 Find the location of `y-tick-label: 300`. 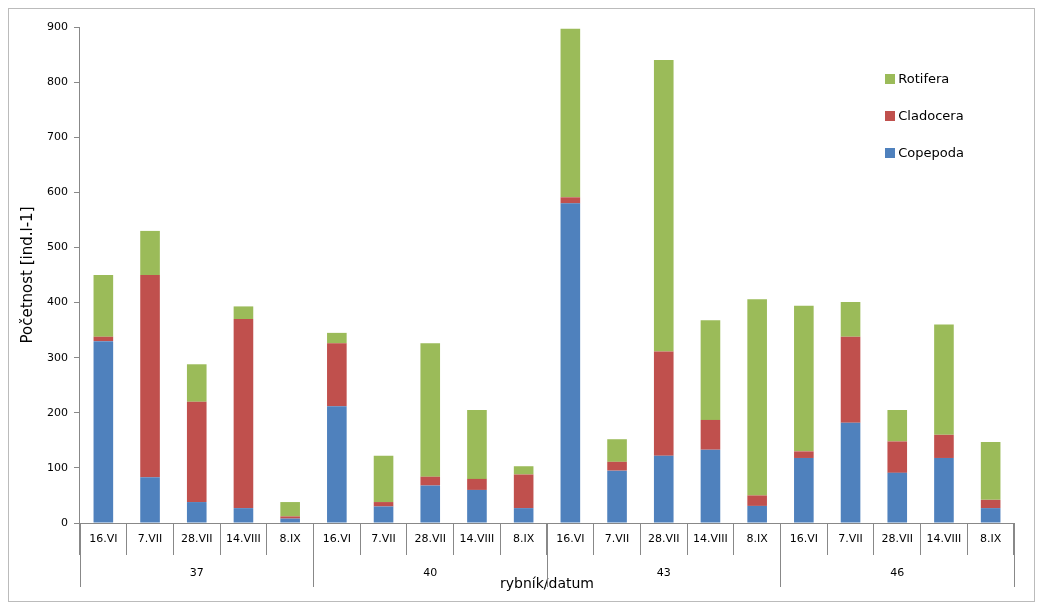

y-tick-label: 300 is located at coordinates (57, 357).